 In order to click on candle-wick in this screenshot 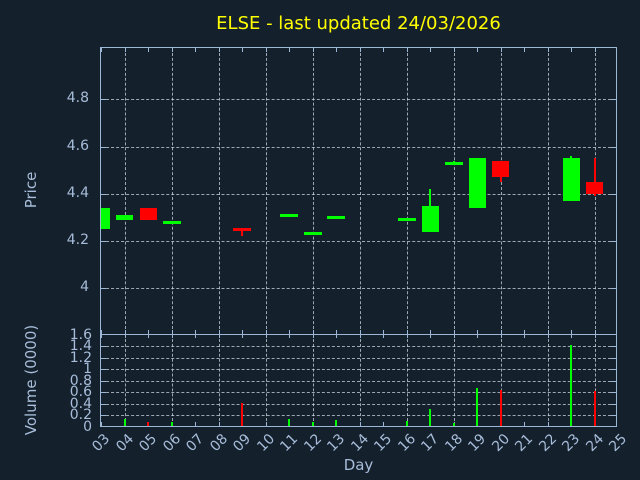, I will do `click(242, 233)`.